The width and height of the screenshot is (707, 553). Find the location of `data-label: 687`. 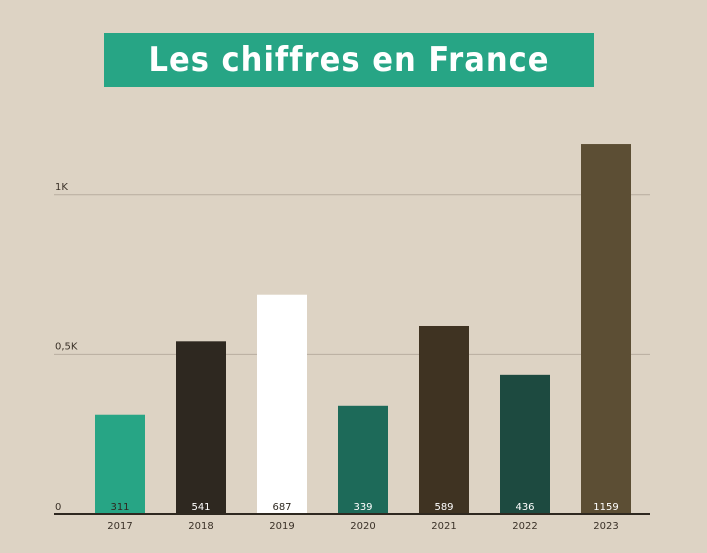

data-label: 687 is located at coordinates (281, 507).